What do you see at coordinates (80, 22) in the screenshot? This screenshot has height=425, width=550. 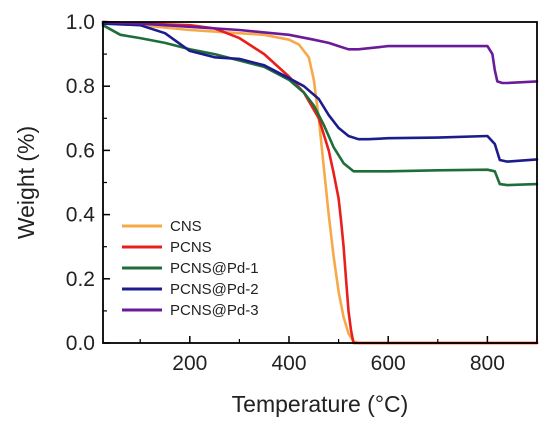 I see `y-tick-label: 1.0` at bounding box center [80, 22].